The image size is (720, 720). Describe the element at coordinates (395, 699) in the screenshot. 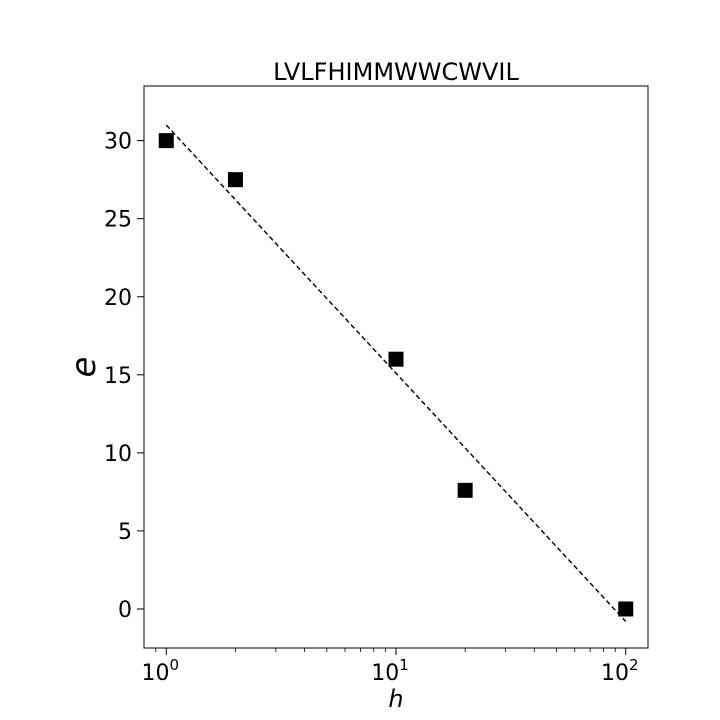

I see `x-axis-title: h` at that location.